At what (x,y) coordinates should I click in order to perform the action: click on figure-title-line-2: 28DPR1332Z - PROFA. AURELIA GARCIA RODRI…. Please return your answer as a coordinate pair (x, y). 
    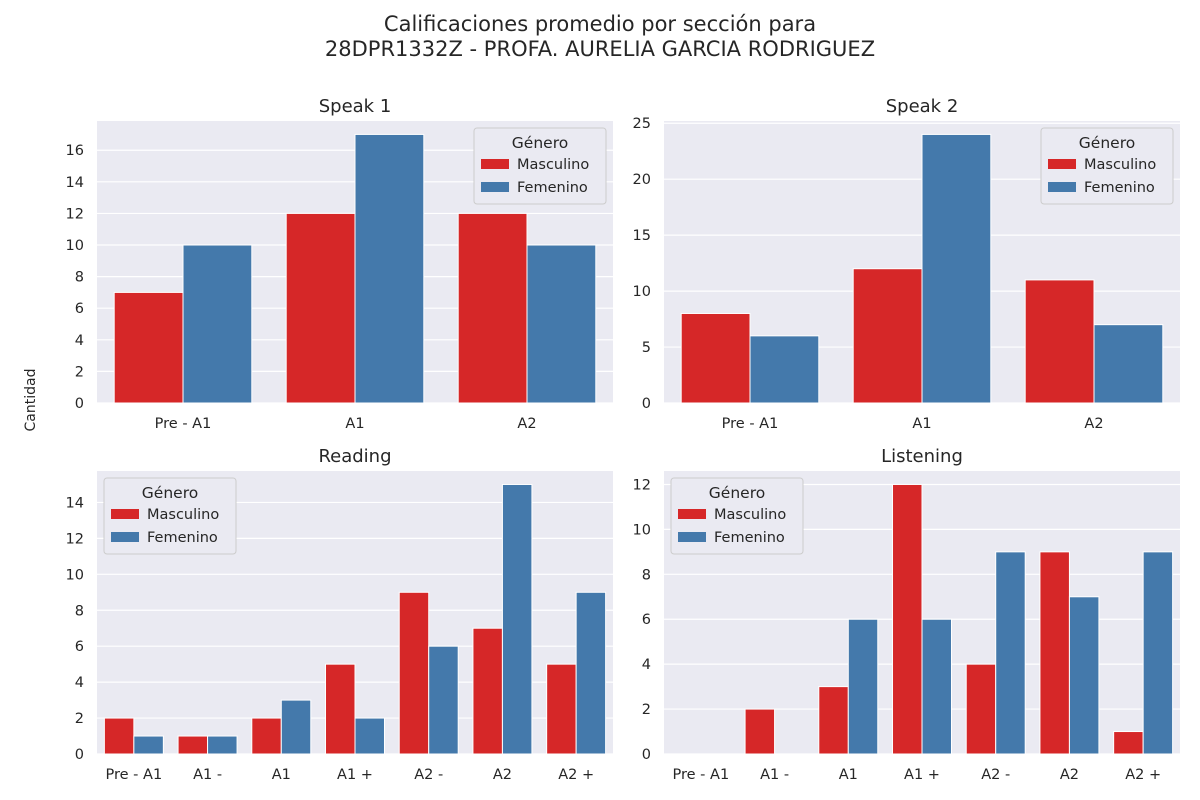
    Looking at the image, I should click on (600, 49).